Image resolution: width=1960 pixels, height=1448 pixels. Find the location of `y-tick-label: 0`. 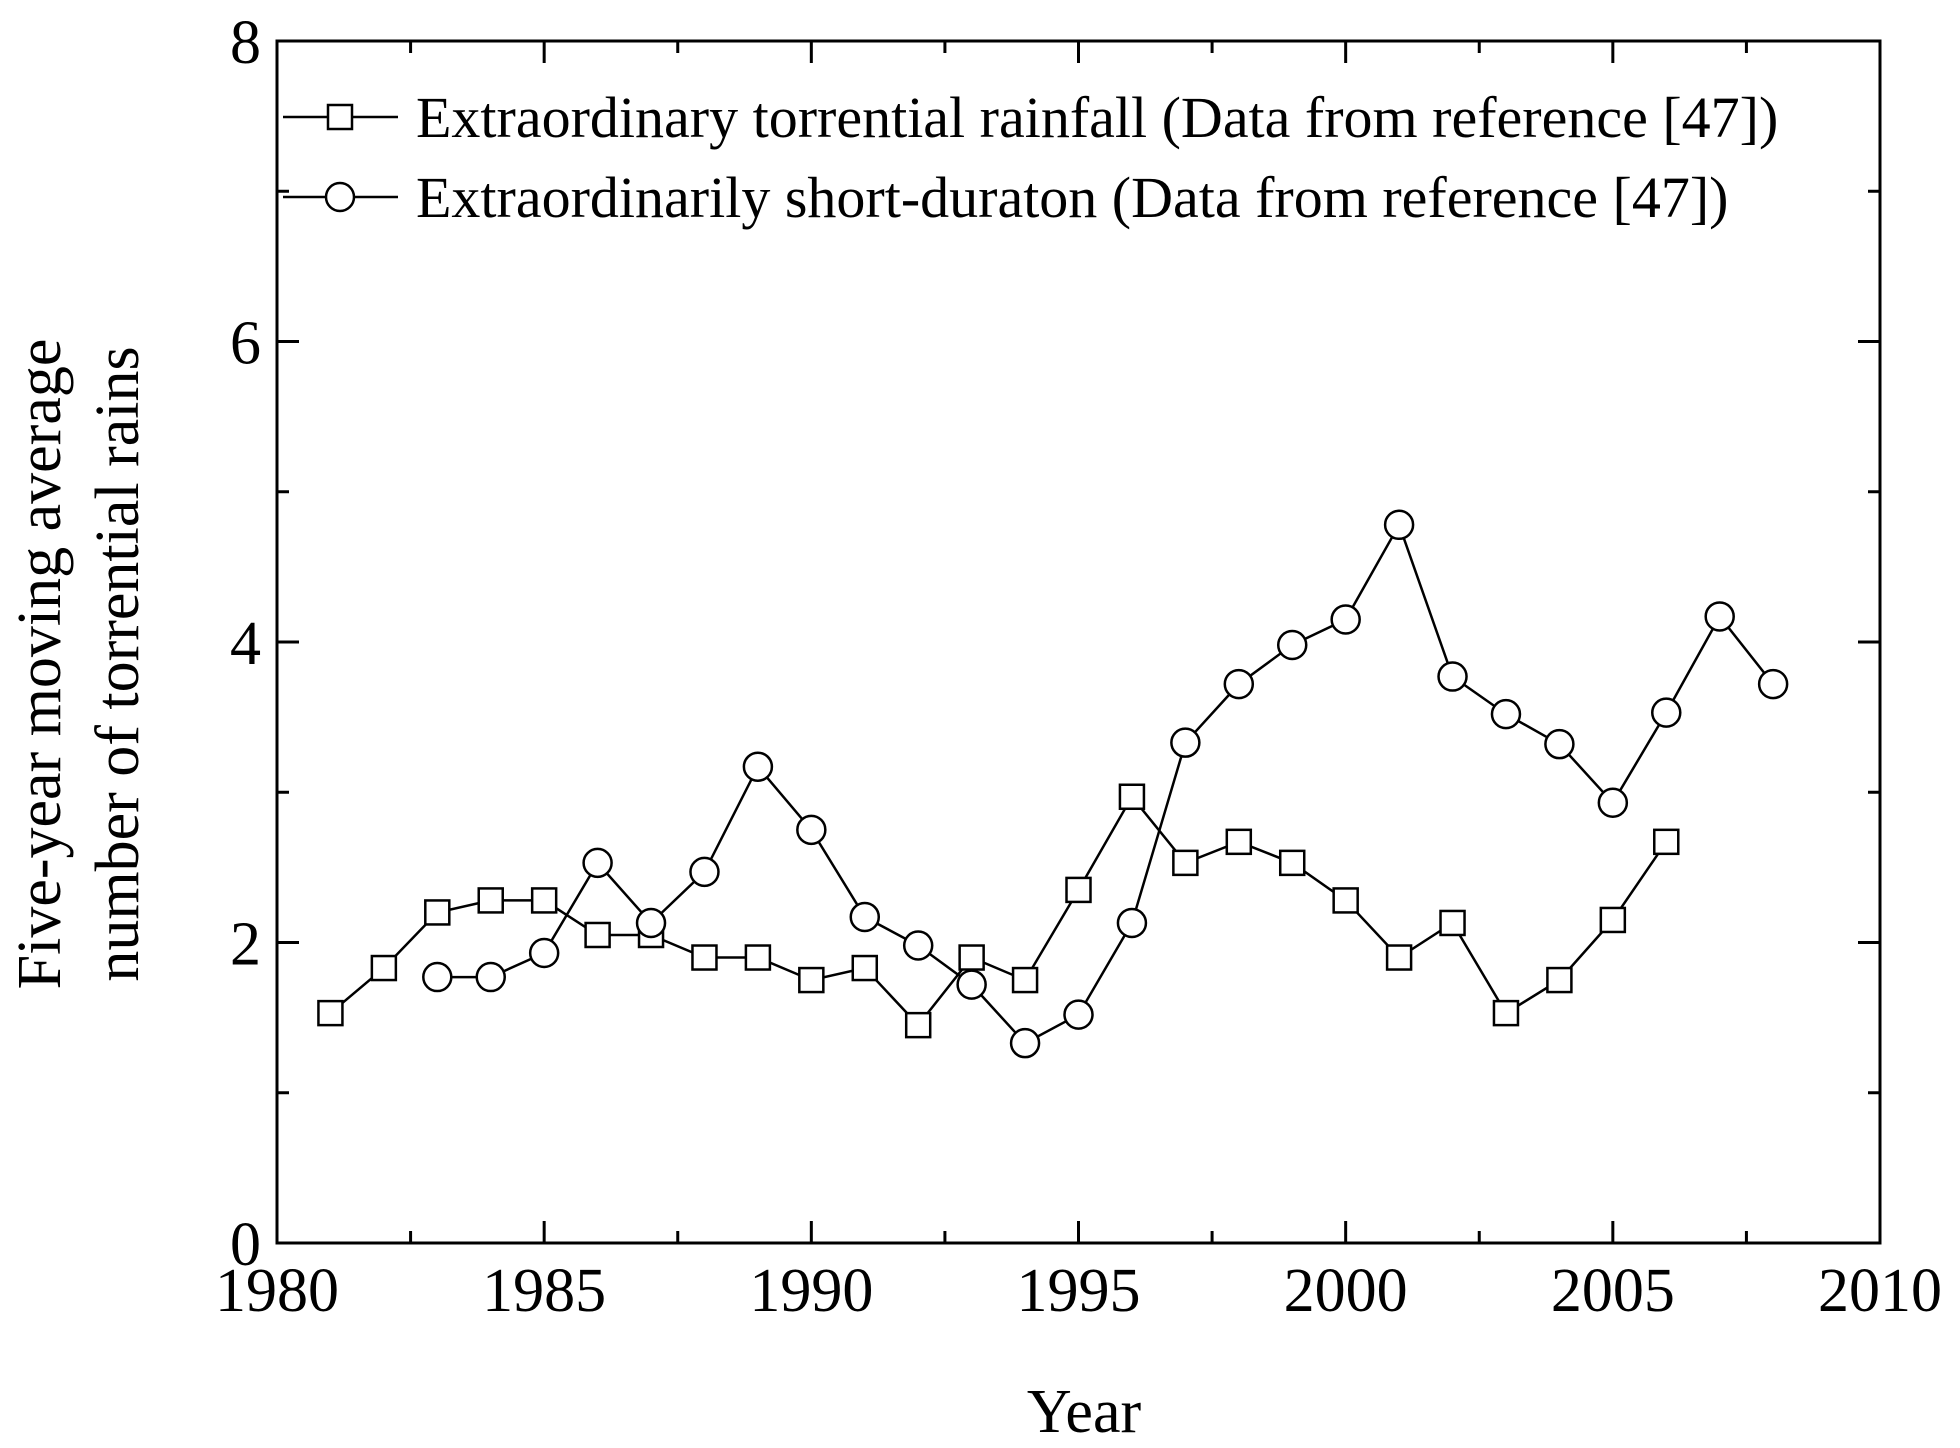

y-tick-label: 0 is located at coordinates (245, 1245).